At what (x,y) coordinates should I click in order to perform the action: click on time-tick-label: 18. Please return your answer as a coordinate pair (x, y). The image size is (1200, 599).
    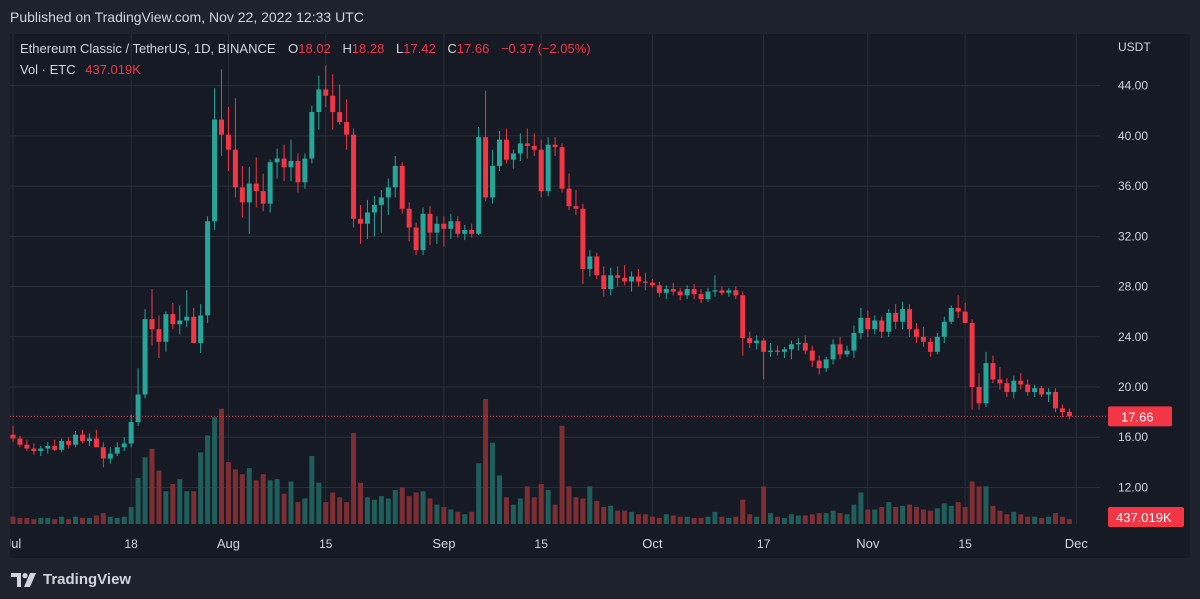
    Looking at the image, I should click on (131, 544).